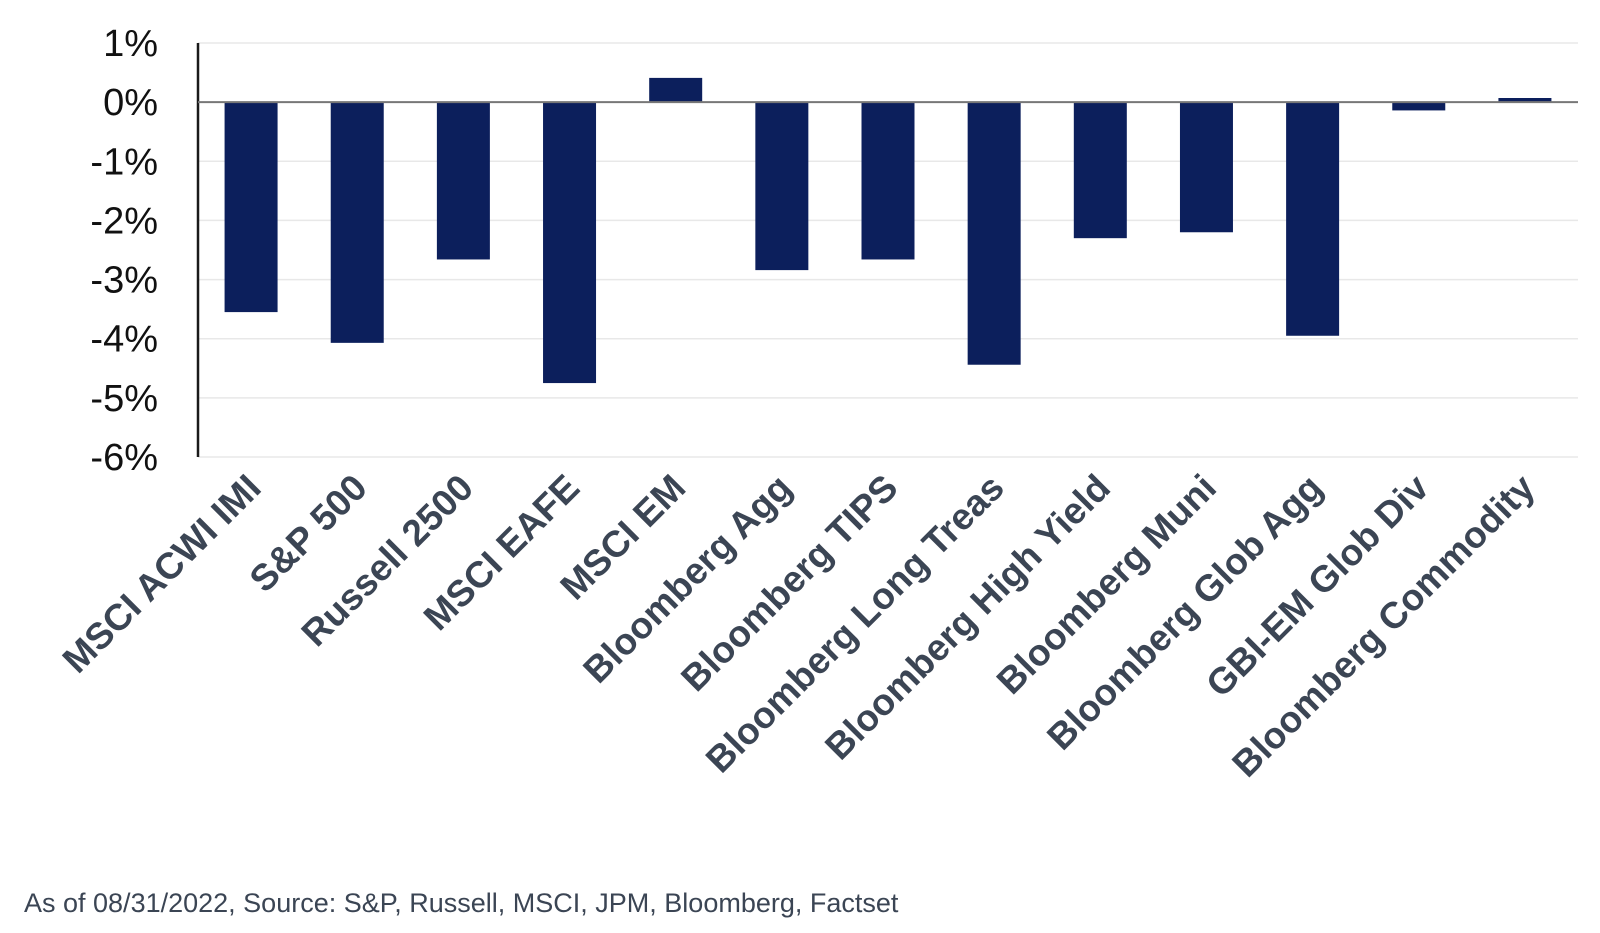 Image resolution: width=1600 pixels, height=933 pixels. What do you see at coordinates (124, 251) in the screenshot?
I see `y-tick-labels: 1% 0% -1% -2% -3% -4% -5% -6%` at bounding box center [124, 251].